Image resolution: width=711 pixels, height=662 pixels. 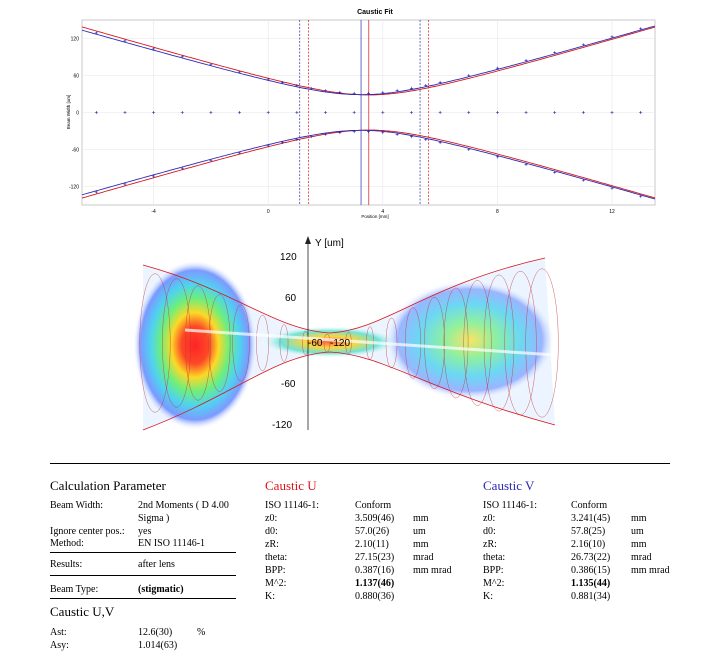 What do you see at coordinates (87, 531) in the screenshot?
I see `ignore-center-label: Ignore center pos.:` at bounding box center [87, 531].